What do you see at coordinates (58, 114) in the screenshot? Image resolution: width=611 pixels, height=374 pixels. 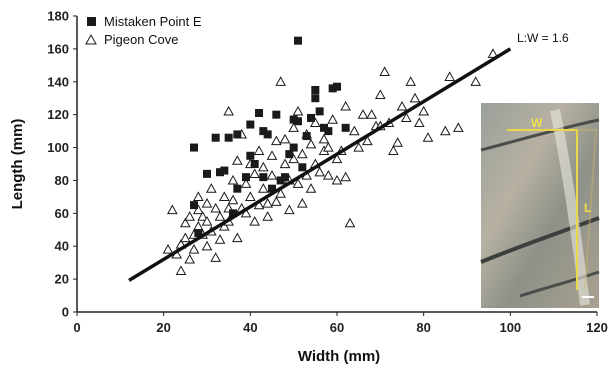 I see `y-tick-label: 120` at bounding box center [58, 114].